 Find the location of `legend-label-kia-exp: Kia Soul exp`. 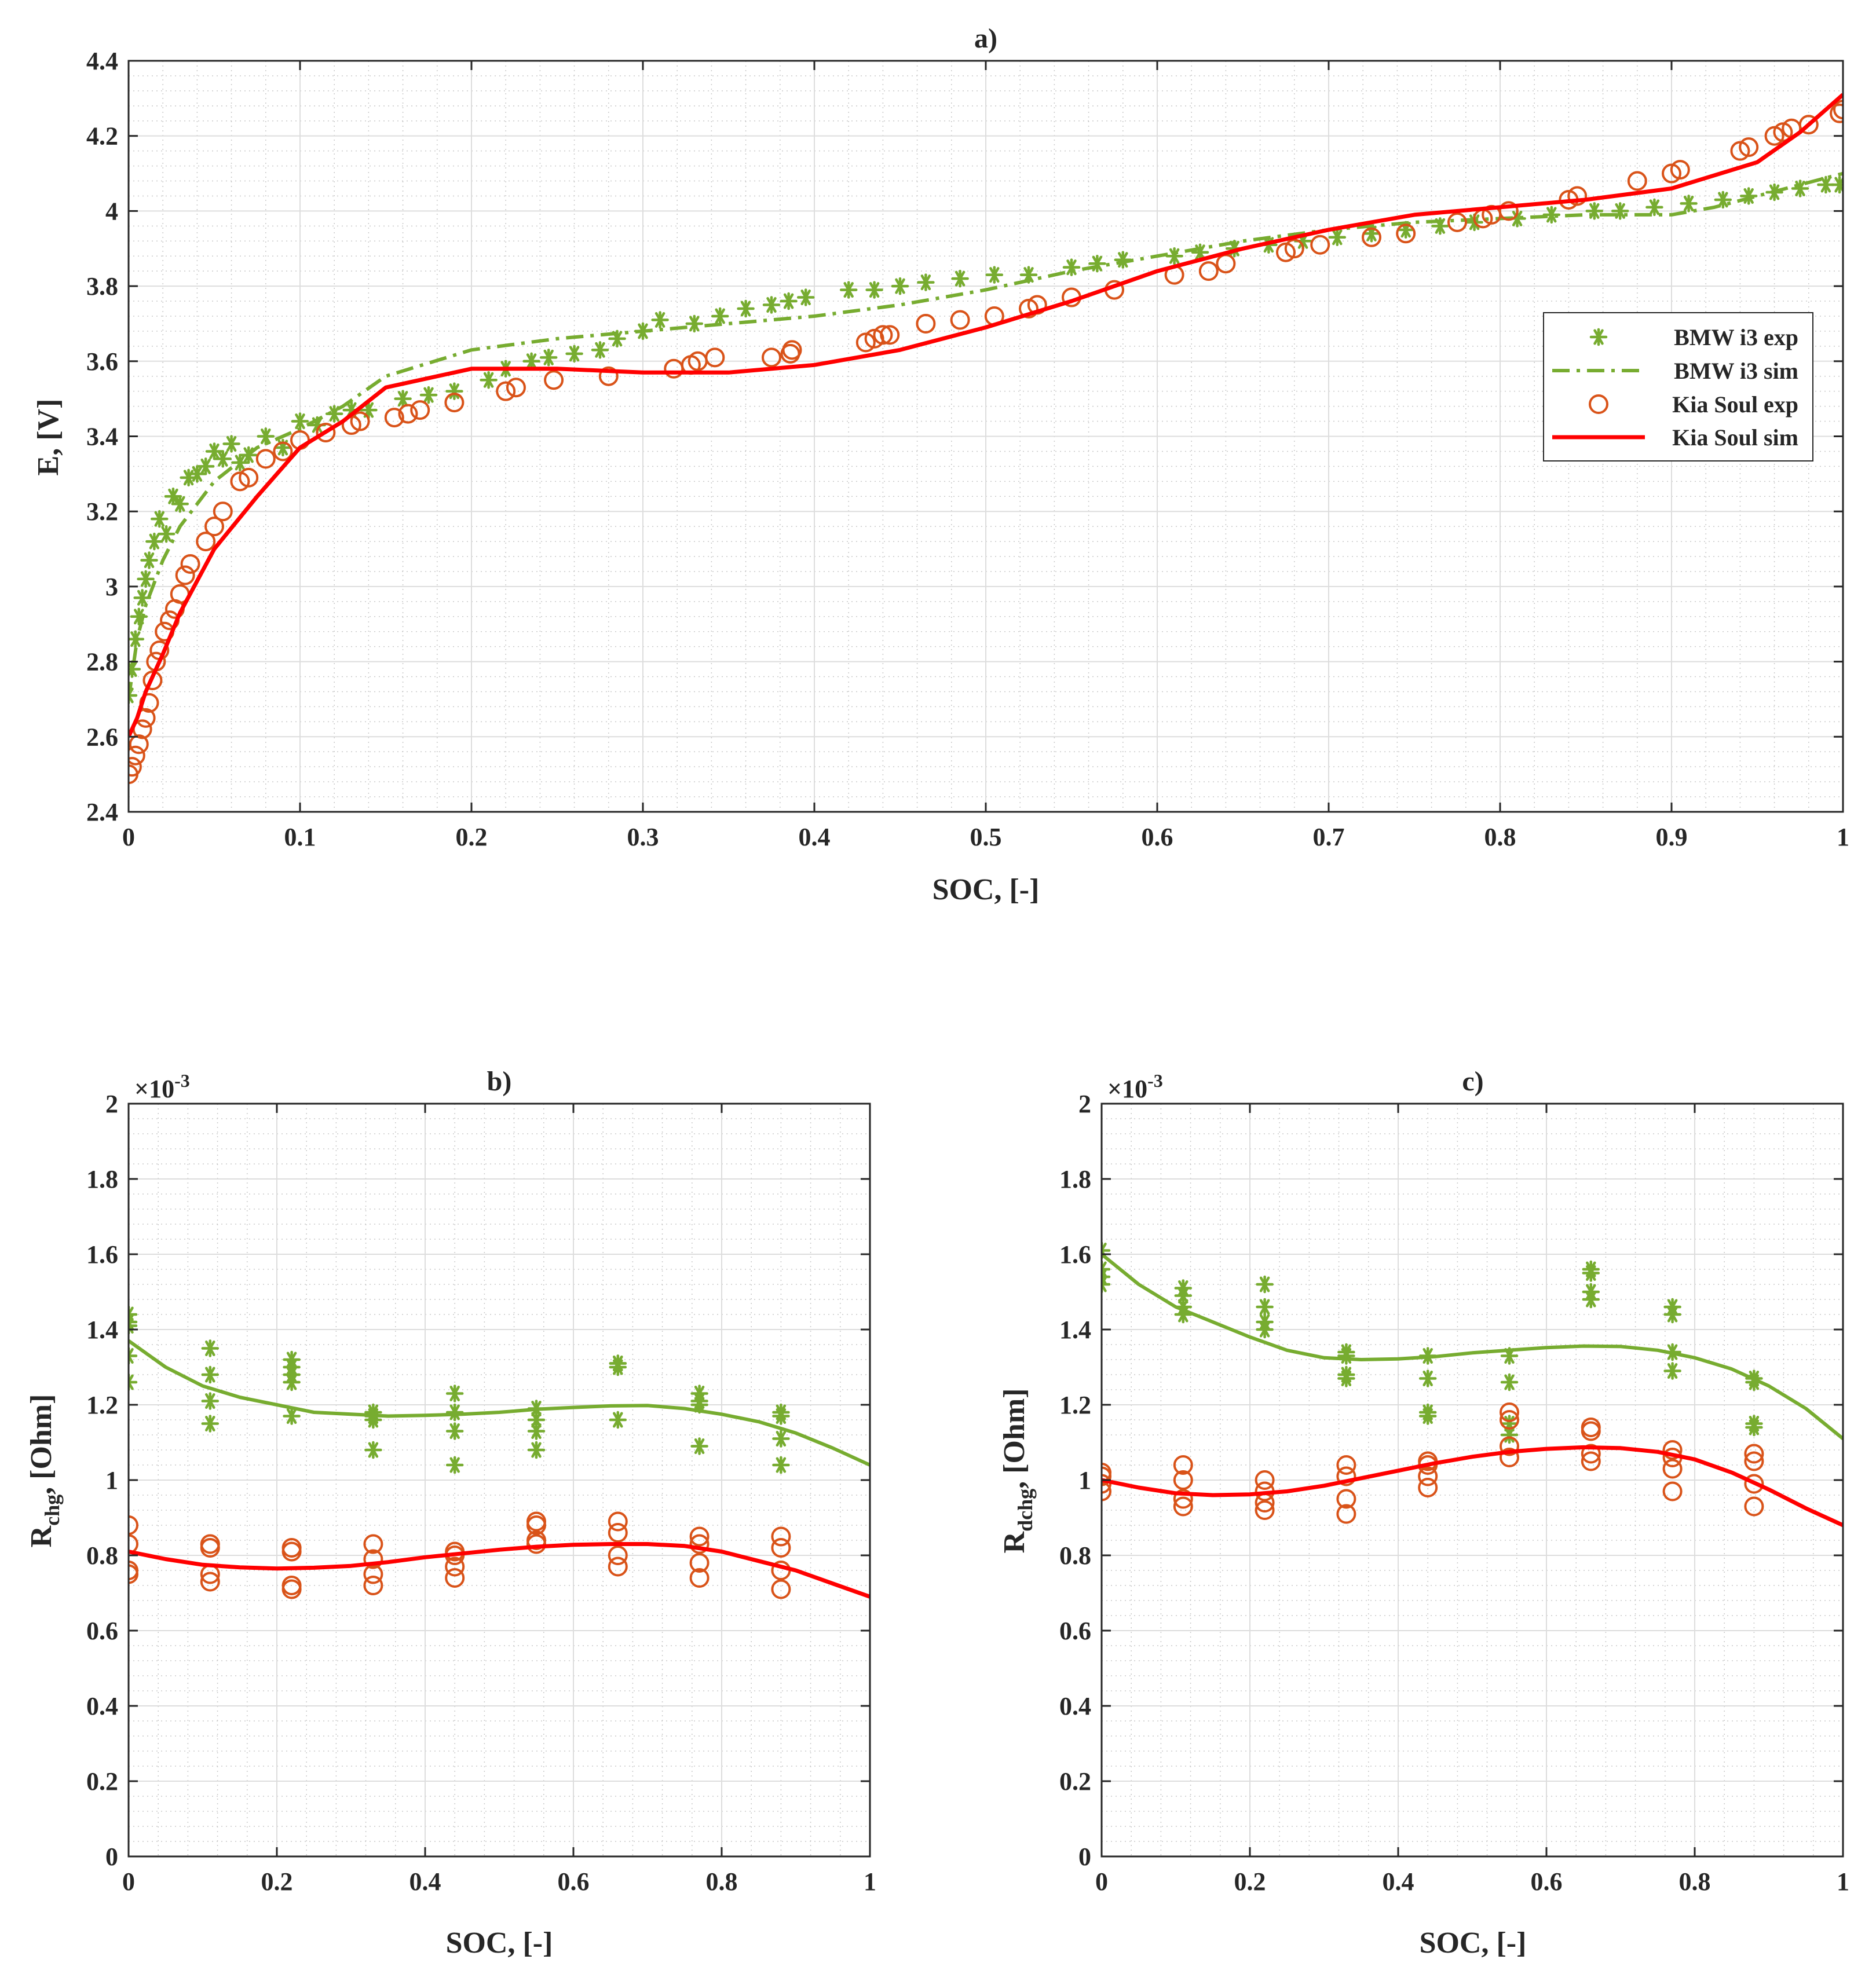

legend-label-kia-exp: Kia Soul exp is located at coordinates (1735, 404).